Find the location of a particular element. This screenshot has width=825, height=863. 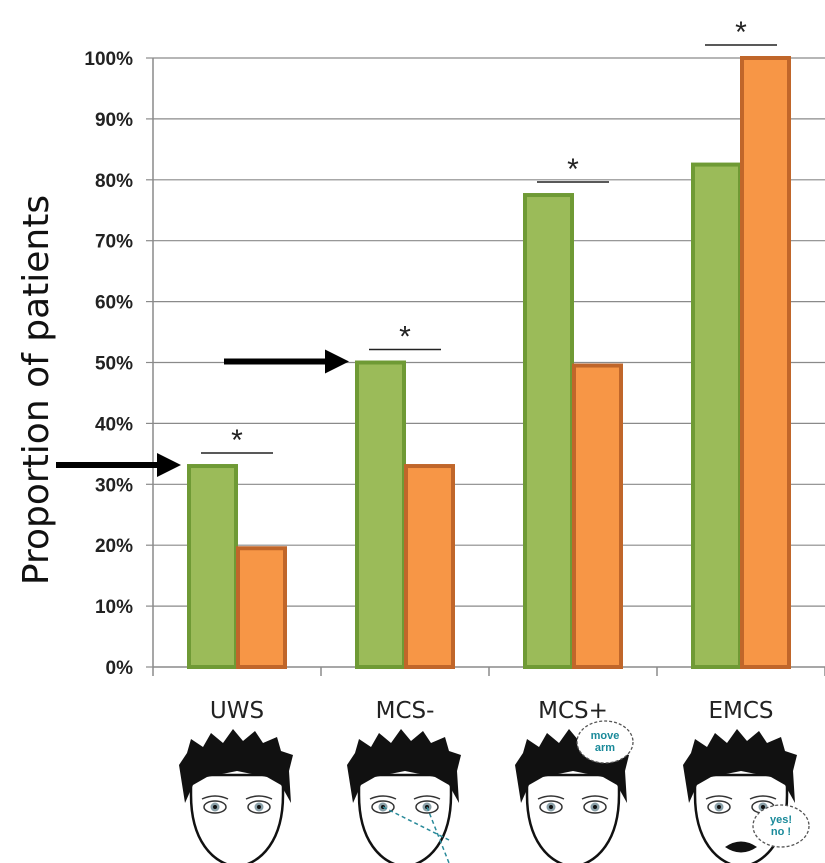

x-tick-label: MCS- is located at coordinates (405, 711).